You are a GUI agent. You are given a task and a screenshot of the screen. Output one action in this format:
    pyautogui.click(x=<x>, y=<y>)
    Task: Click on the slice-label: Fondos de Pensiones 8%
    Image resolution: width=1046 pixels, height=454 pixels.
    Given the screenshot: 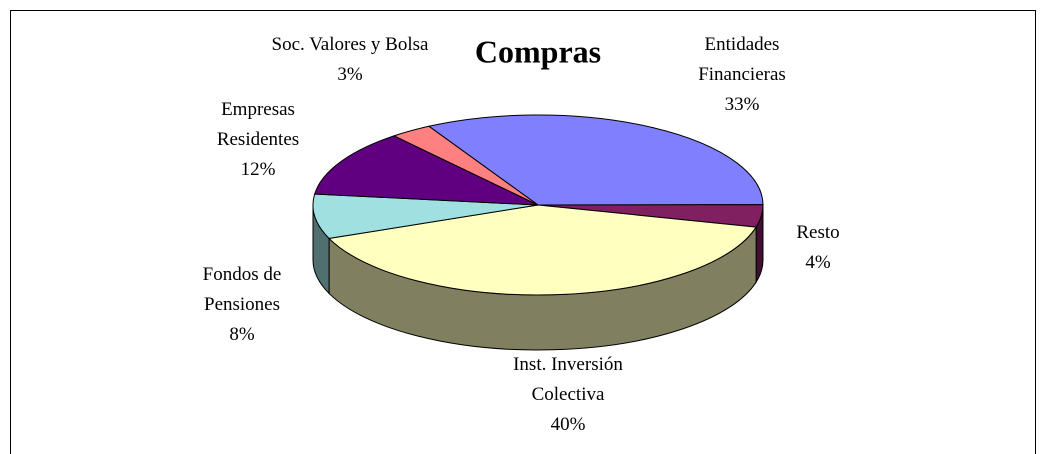 What is the action you would take?
    pyautogui.click(x=242, y=305)
    